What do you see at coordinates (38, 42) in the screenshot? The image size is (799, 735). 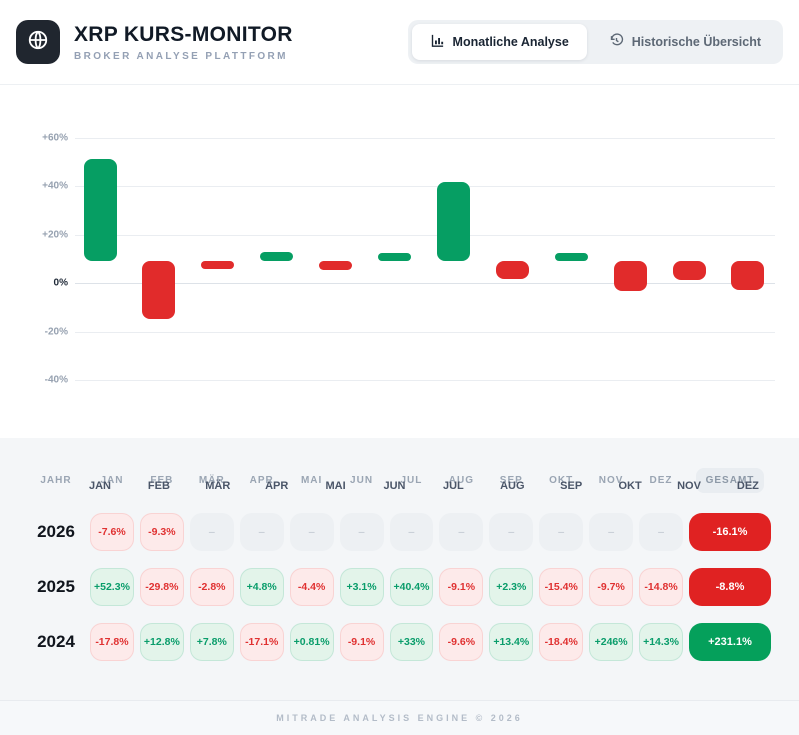 I see `app-logo` at bounding box center [38, 42].